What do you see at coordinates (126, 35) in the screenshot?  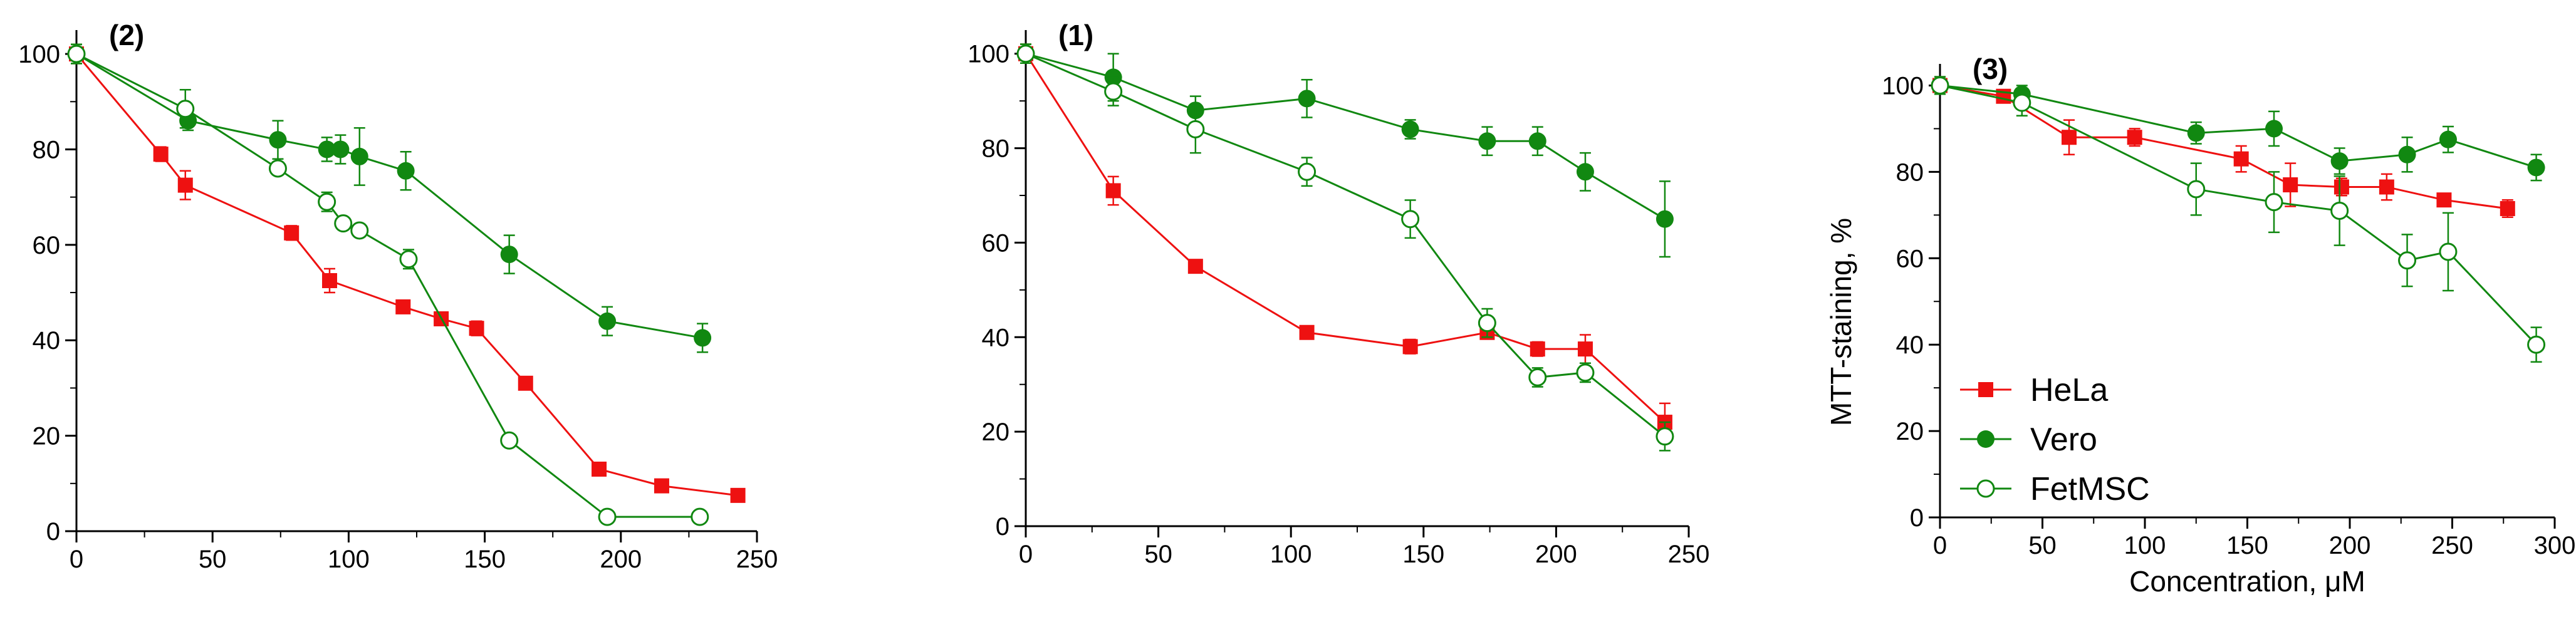 I see `panel-label: (2)` at bounding box center [126, 35].